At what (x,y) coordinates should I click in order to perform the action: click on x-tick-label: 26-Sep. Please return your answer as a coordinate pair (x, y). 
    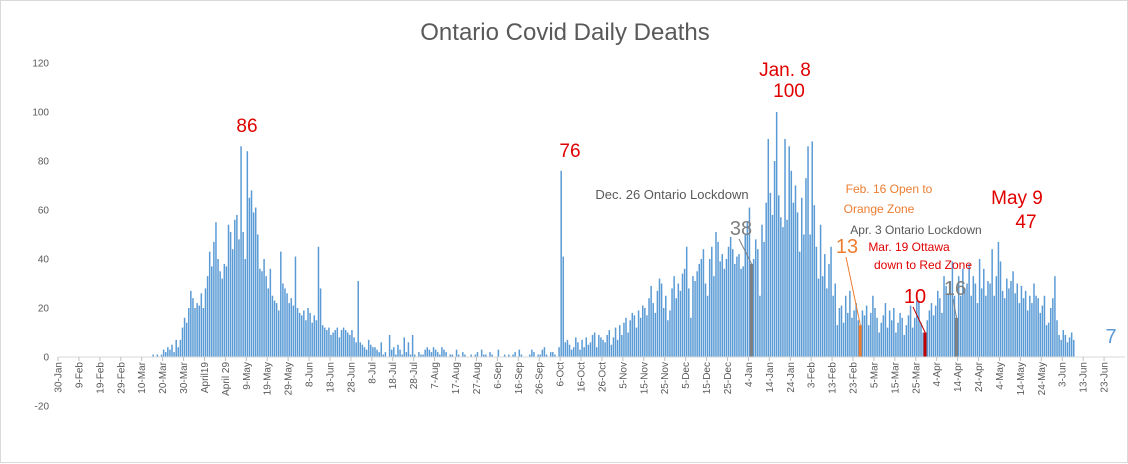
    Looking at the image, I should click on (540, 378).